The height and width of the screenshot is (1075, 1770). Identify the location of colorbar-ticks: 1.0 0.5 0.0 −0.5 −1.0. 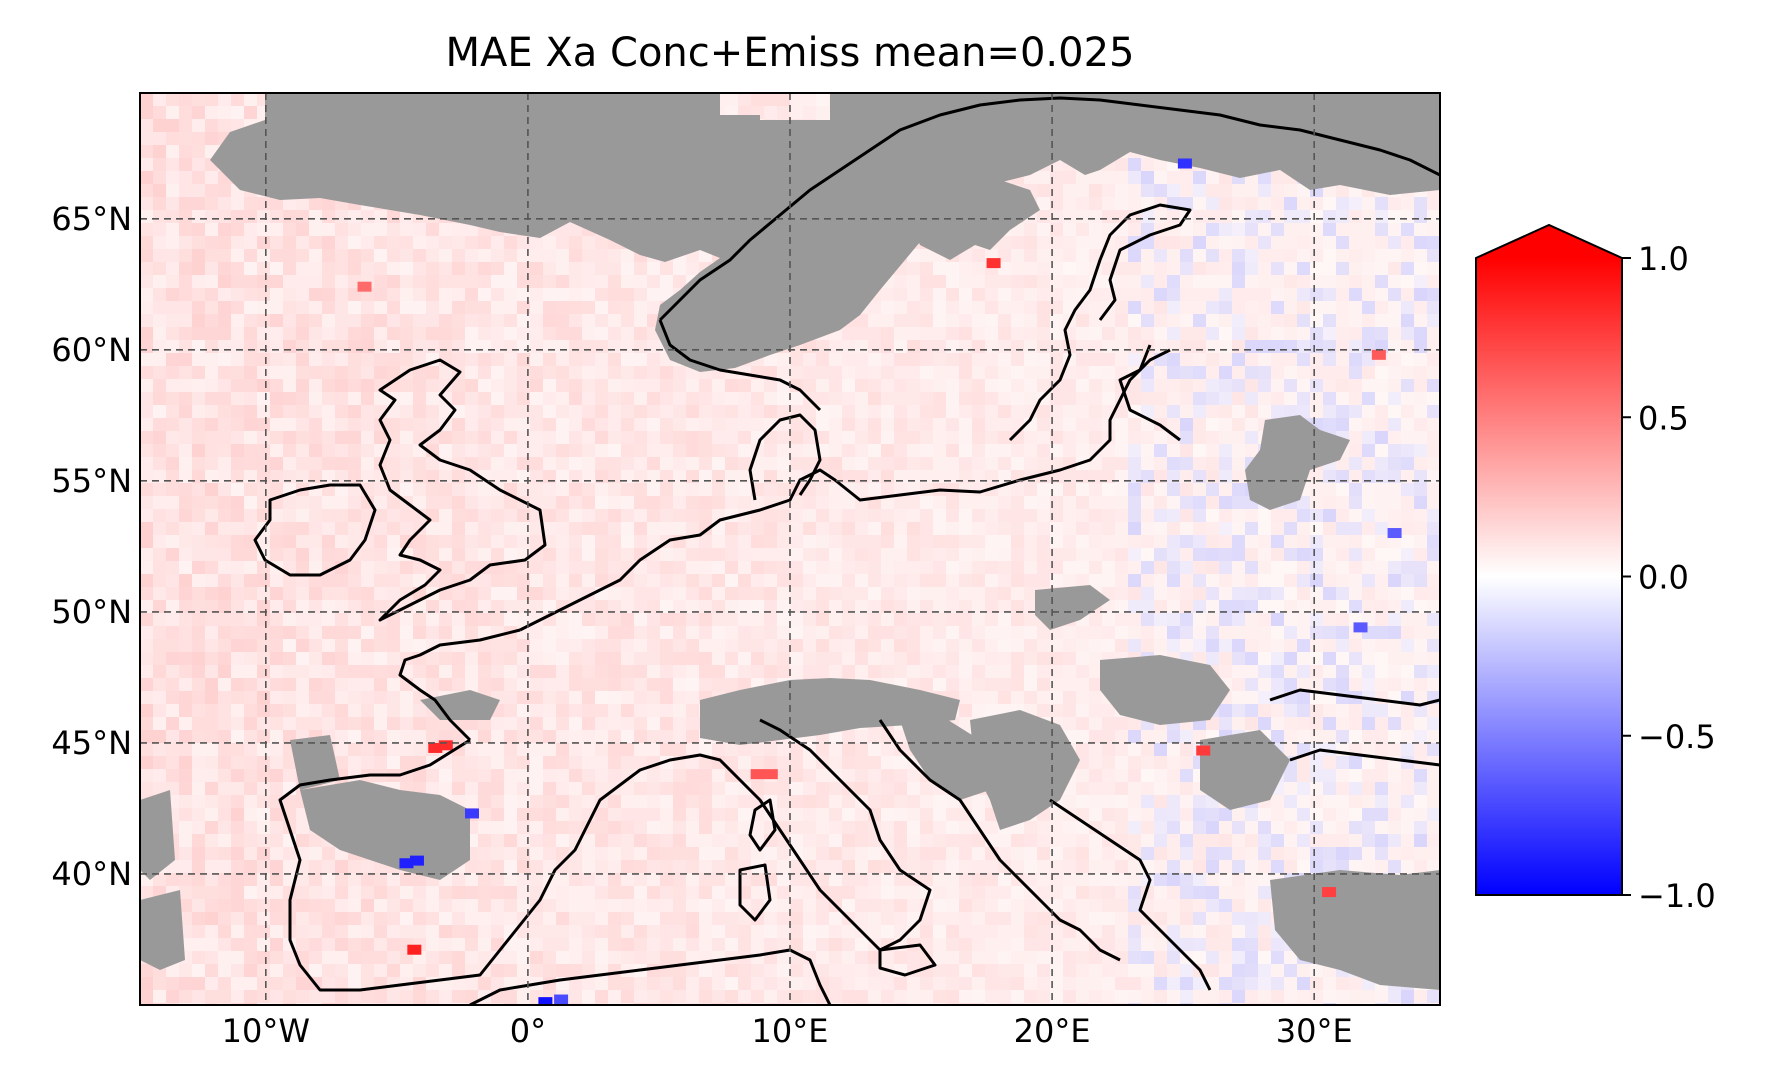
(1669, 577).